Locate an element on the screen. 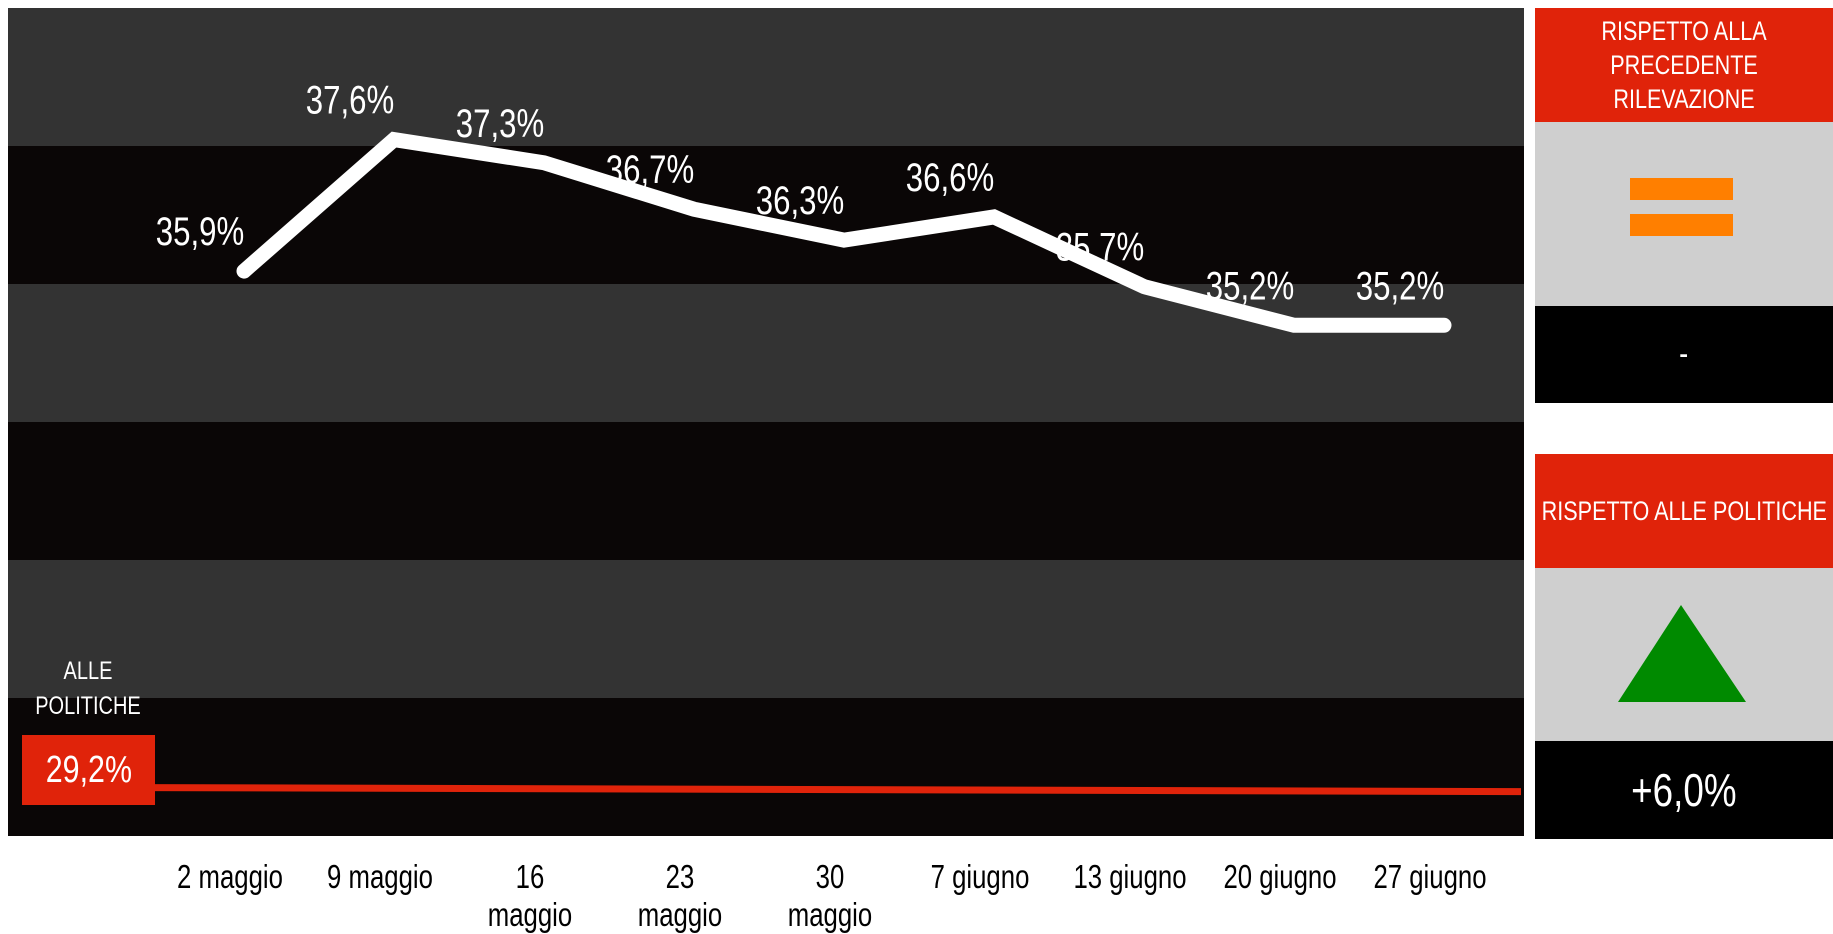 The image size is (1833, 934). x-tick-label: 7 giugno is located at coordinates (980, 876).